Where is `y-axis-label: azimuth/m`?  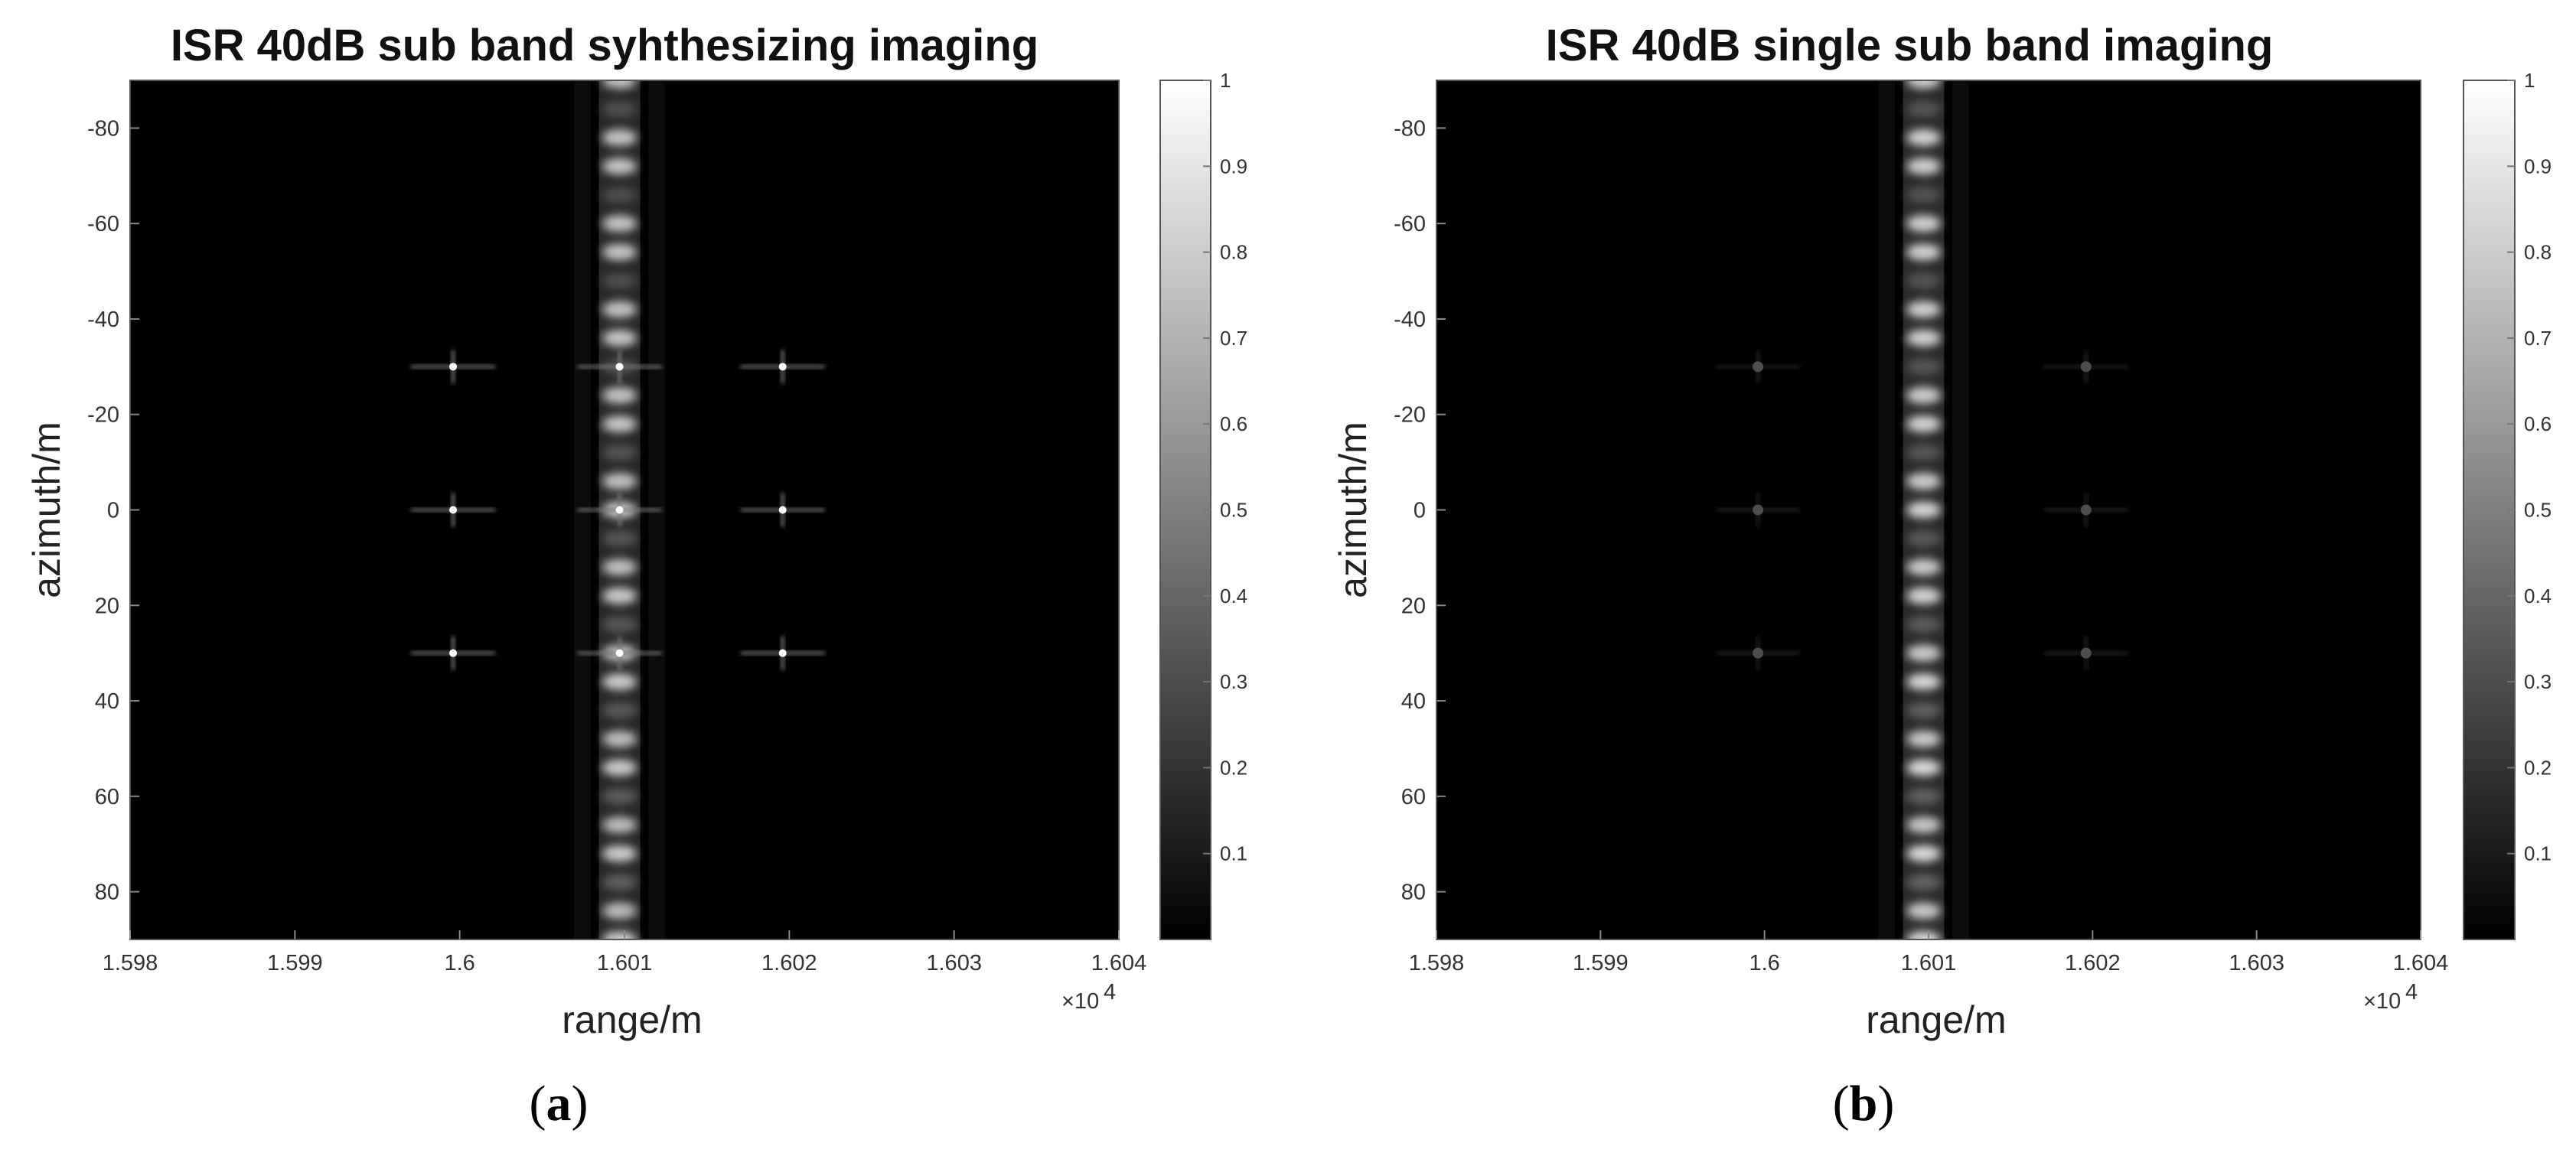
y-axis-label: azimuth/m is located at coordinates (1353, 510).